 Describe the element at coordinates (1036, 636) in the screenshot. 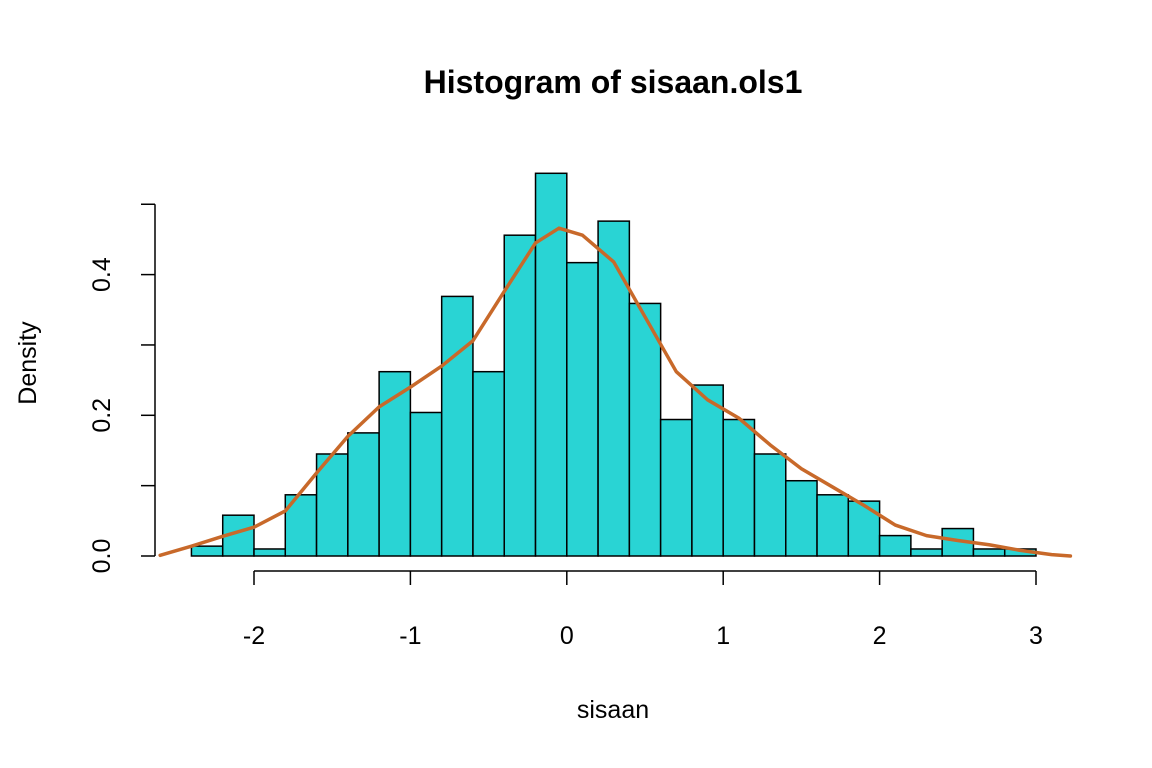

I see `x-tick-label-5: 3` at that location.